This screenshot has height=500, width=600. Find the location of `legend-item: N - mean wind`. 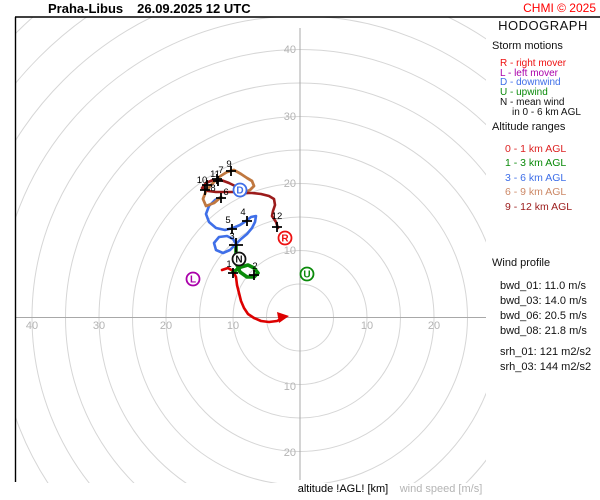

legend-item: N - mean wind is located at coordinates (532, 102).